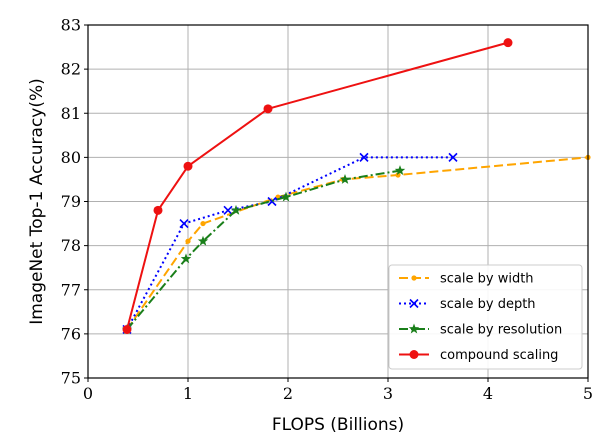 Image resolution: width=604 pixels, height=441 pixels. I want to click on legend-box, so click(485, 317).